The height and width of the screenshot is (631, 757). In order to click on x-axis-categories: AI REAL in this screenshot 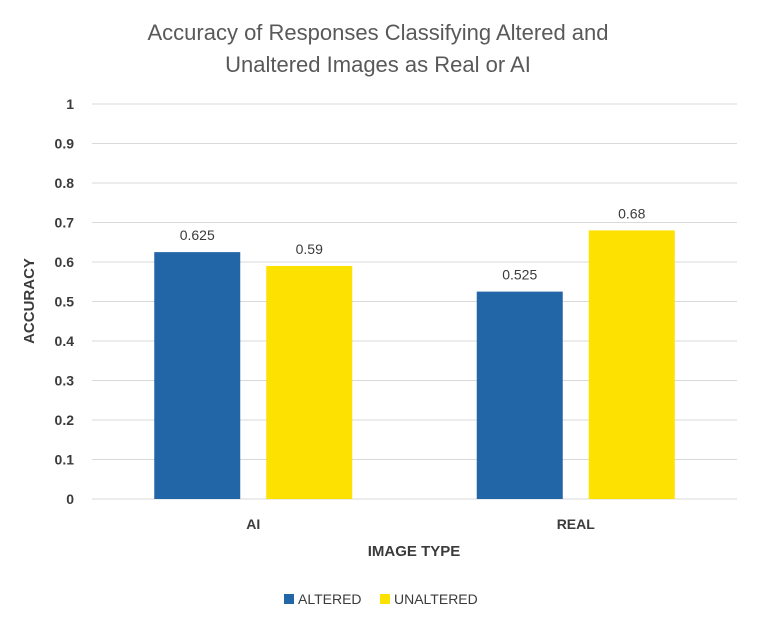, I will do `click(420, 524)`.